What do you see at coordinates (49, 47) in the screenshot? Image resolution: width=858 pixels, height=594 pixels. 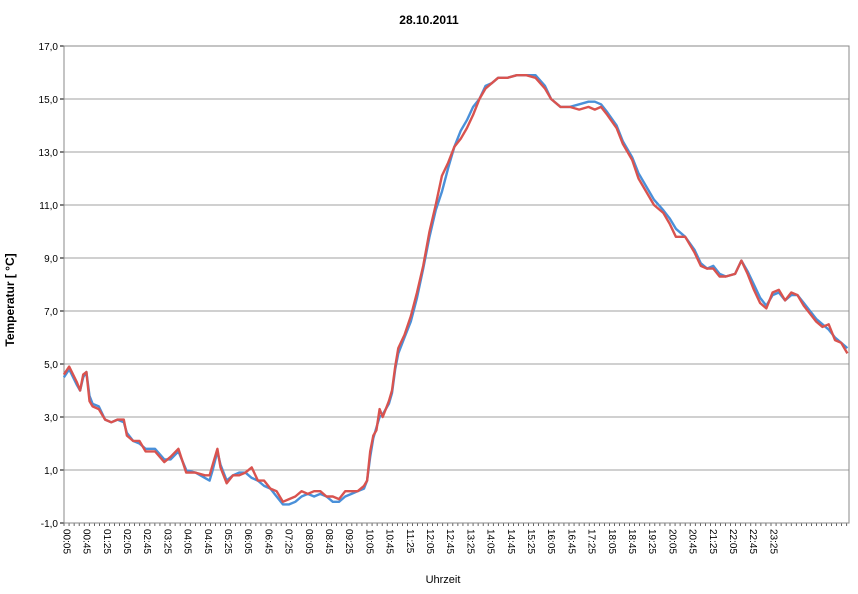 I see `y-tick-label: 17,0` at bounding box center [49, 47].